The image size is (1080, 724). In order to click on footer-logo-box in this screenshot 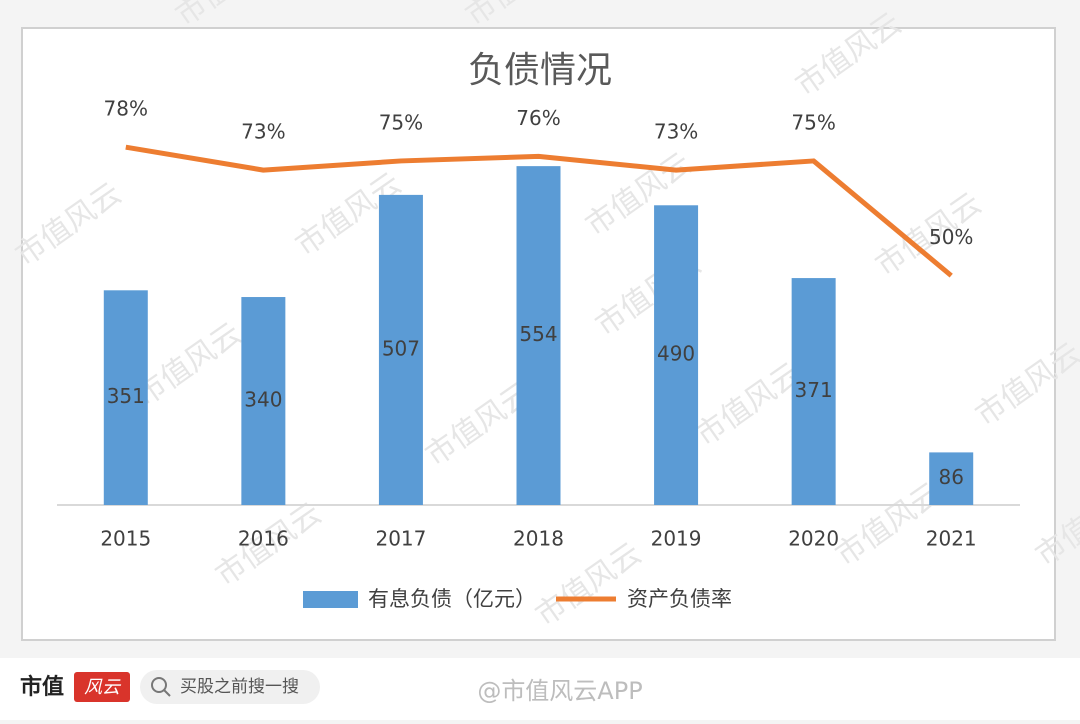, I will do `click(102, 687)`.